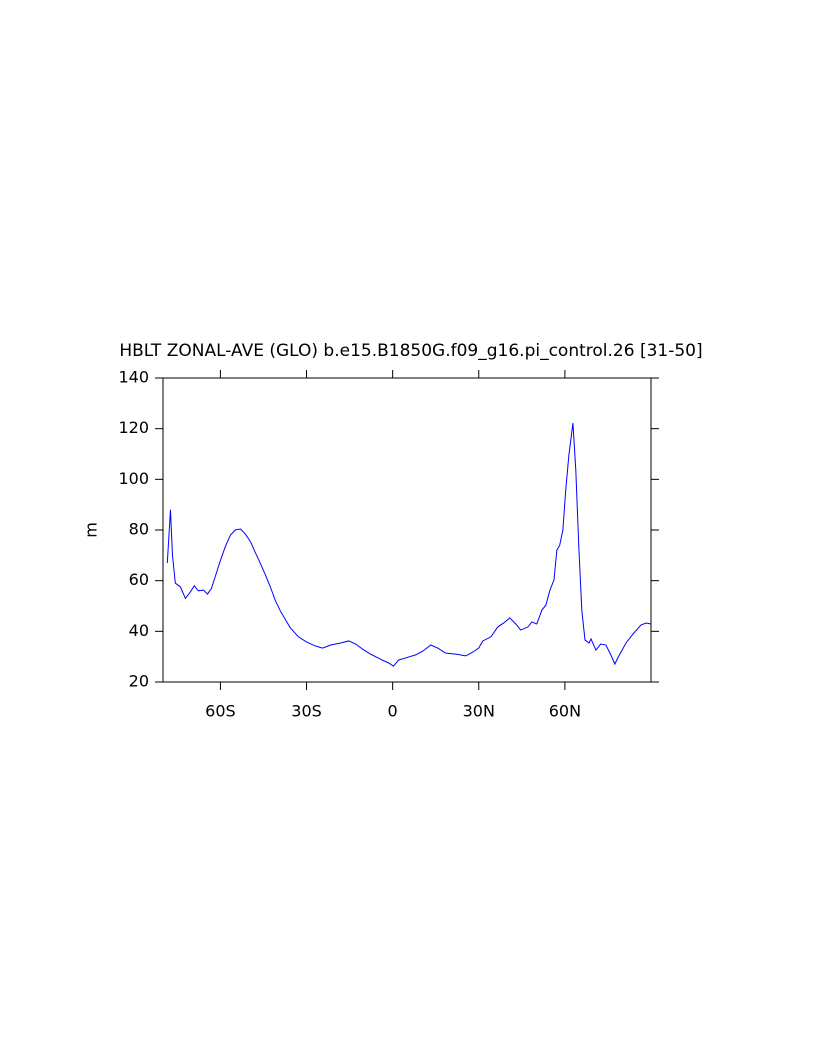  Describe the element at coordinates (565, 711) in the screenshot. I see `x-tick-label: 60N` at that location.